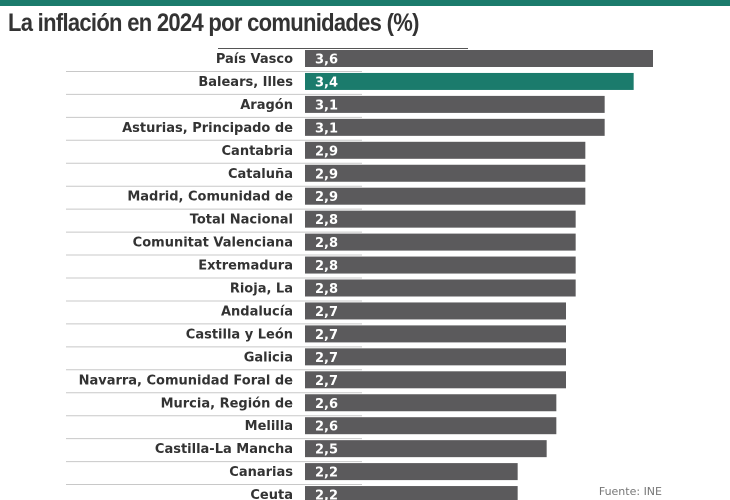 The width and height of the screenshot is (730, 500). What do you see at coordinates (266, 105) in the screenshot?
I see `category-label: Aragón` at bounding box center [266, 105].